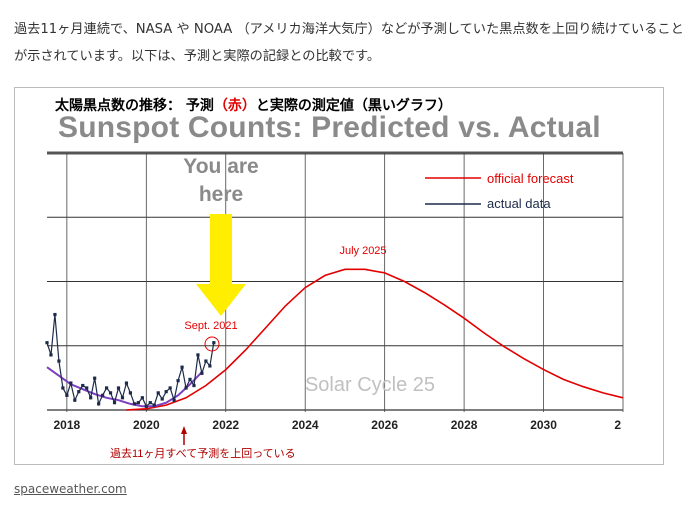 Image resolution: width=700 pixels, height=506 pixels. I want to click on you-are-here-line2: here, so click(221, 194).